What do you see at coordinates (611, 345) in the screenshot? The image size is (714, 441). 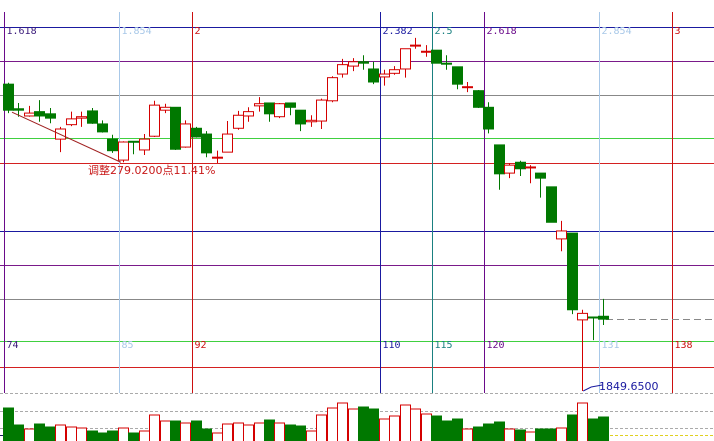 I see `fib-bar-label: 131` at bounding box center [611, 345].